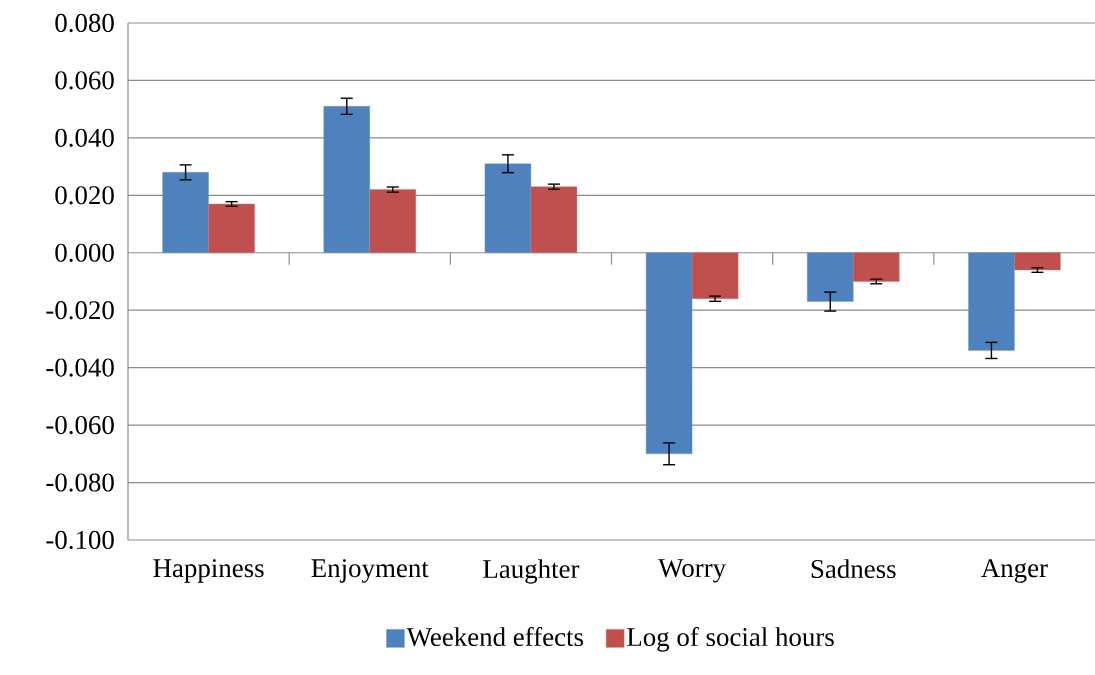 This screenshot has width=1095, height=675. What do you see at coordinates (80, 310) in the screenshot?
I see `y-tick-label: -0.020` at bounding box center [80, 310].